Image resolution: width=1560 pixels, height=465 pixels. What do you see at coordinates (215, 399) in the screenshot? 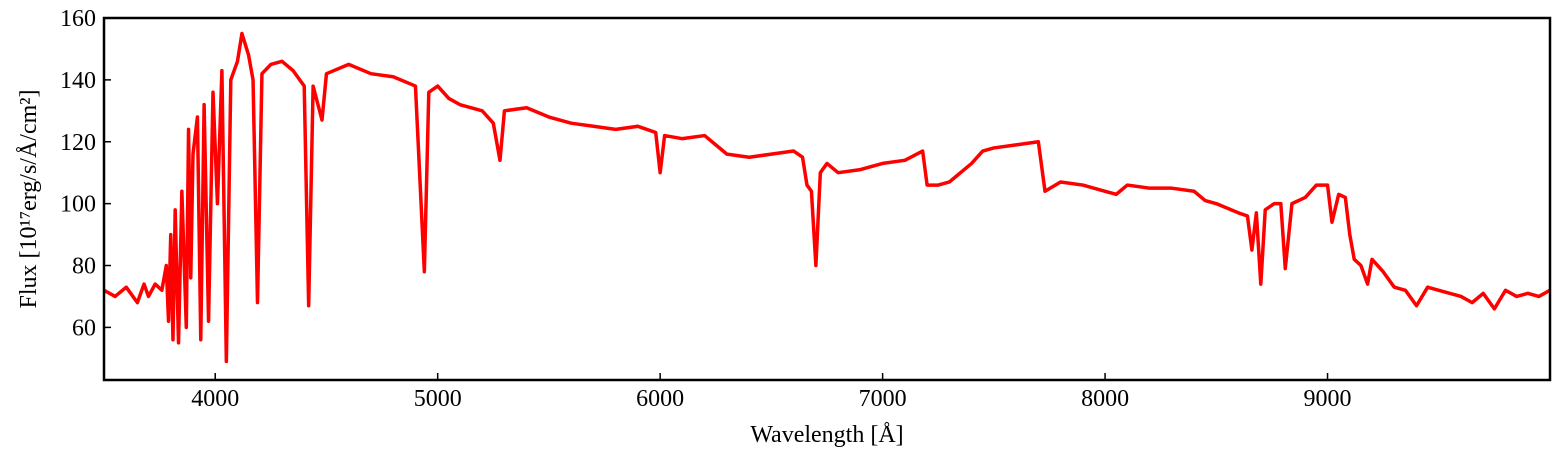
I see `x-tick-label: 4000` at bounding box center [215, 399].